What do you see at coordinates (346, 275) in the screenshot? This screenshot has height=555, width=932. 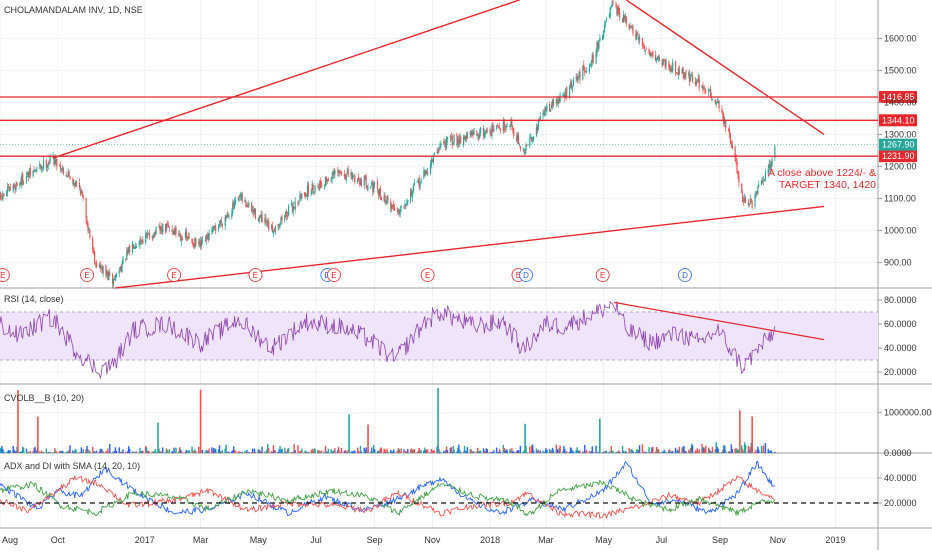 I see `events-layer: EEEEDEEEDED` at bounding box center [346, 275].